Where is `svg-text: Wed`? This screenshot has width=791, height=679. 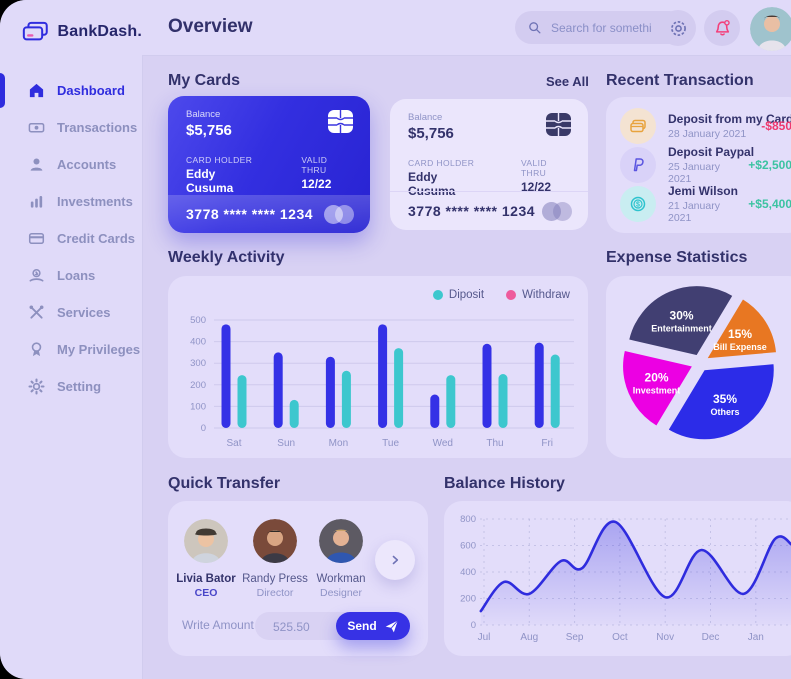
svg-text: Wed is located at coordinates (443, 443).